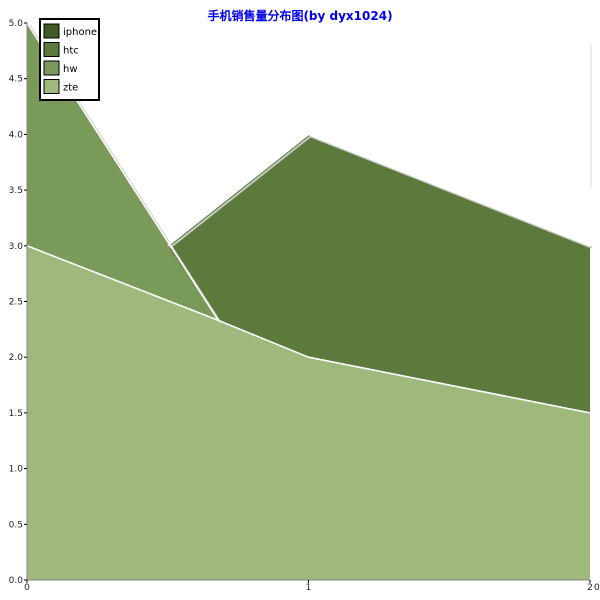 The height and width of the screenshot is (600, 600). Describe the element at coordinates (80, 32) in the screenshot. I see `legend-label-iphone: iphone` at that location.